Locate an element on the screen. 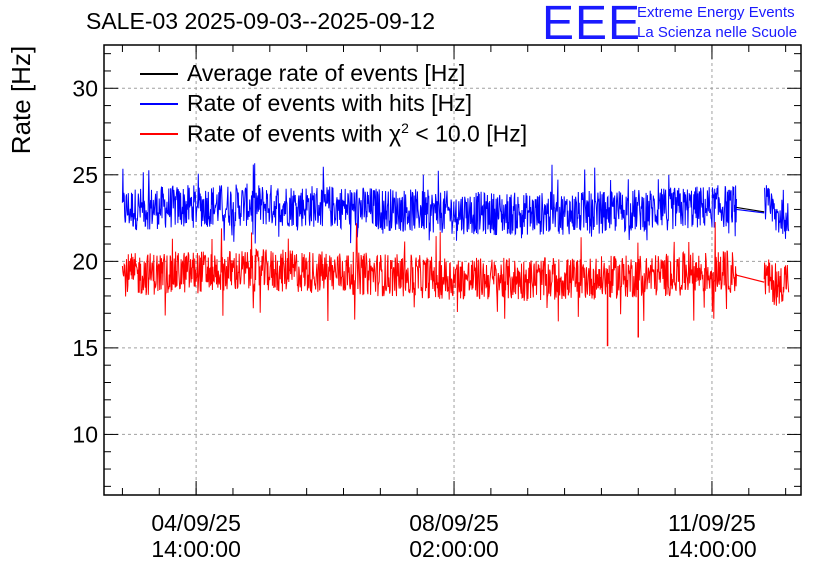 The width and height of the screenshot is (836, 572). y-tick-label: 30 is located at coordinates (85, 88).